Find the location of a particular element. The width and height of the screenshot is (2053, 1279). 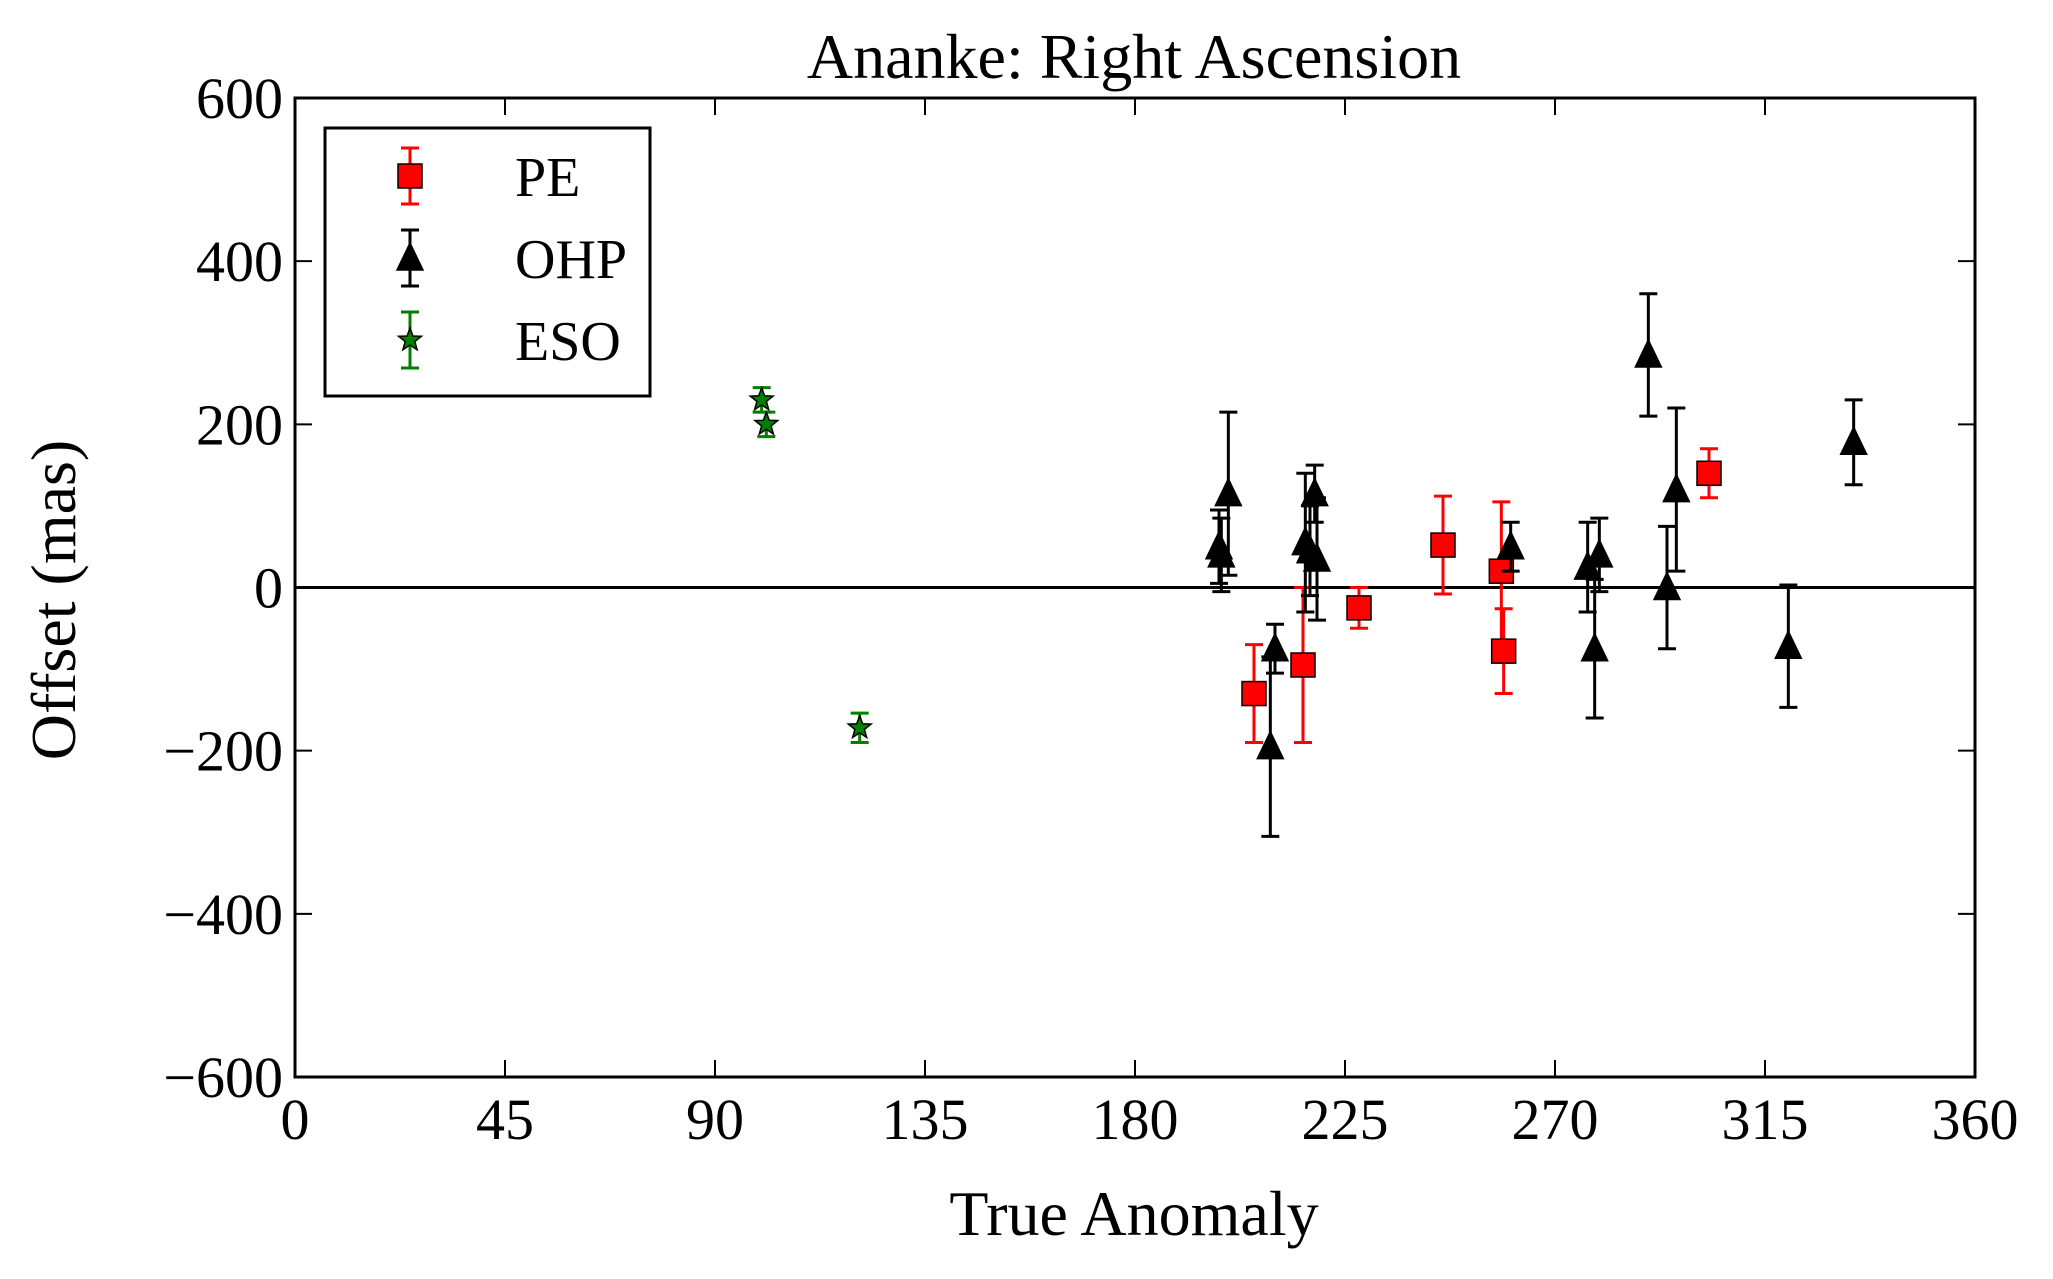

legend: PE OHP ESO is located at coordinates (487, 262).